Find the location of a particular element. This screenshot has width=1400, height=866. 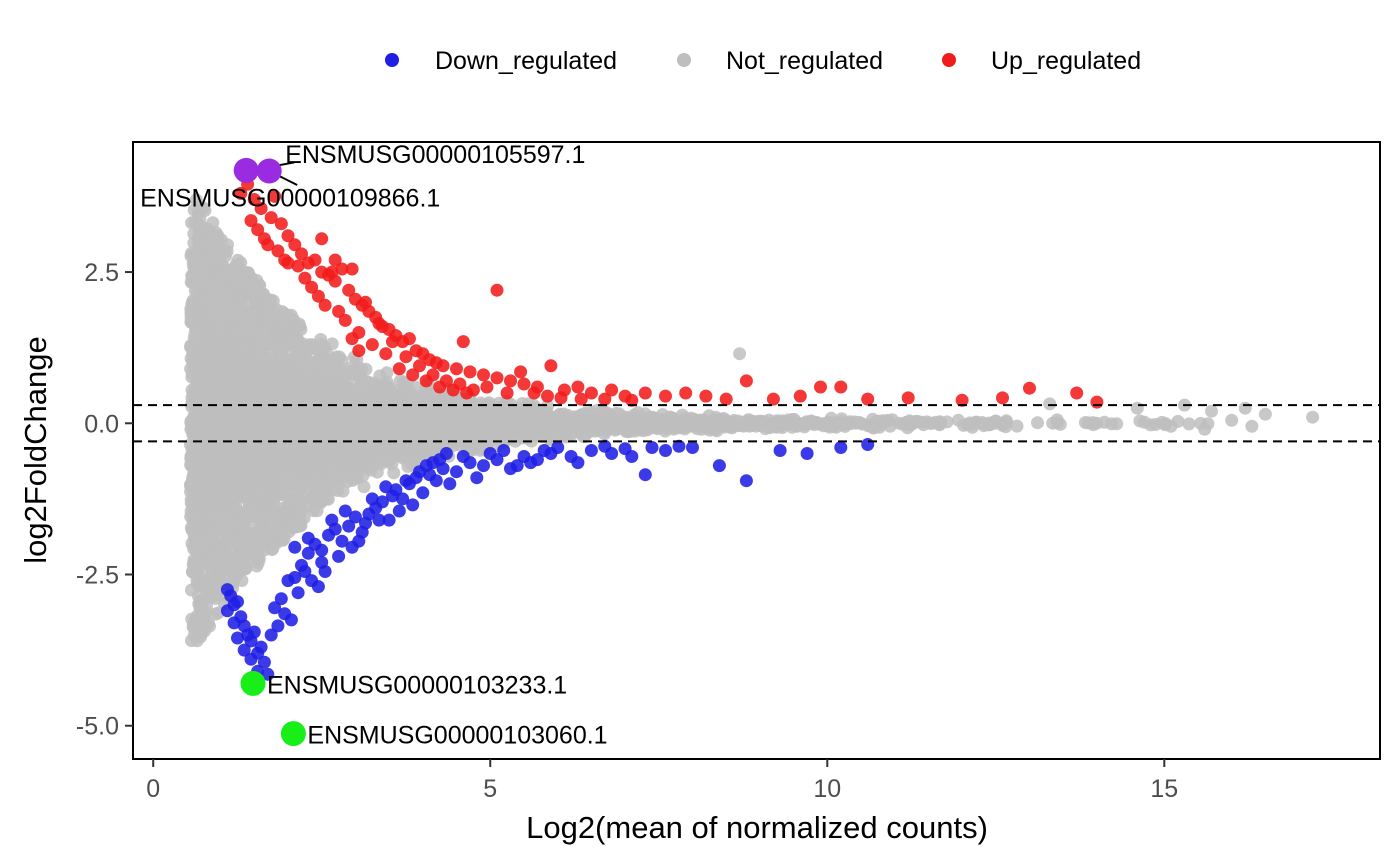

legend-key-down-regulated is located at coordinates (392, 60).